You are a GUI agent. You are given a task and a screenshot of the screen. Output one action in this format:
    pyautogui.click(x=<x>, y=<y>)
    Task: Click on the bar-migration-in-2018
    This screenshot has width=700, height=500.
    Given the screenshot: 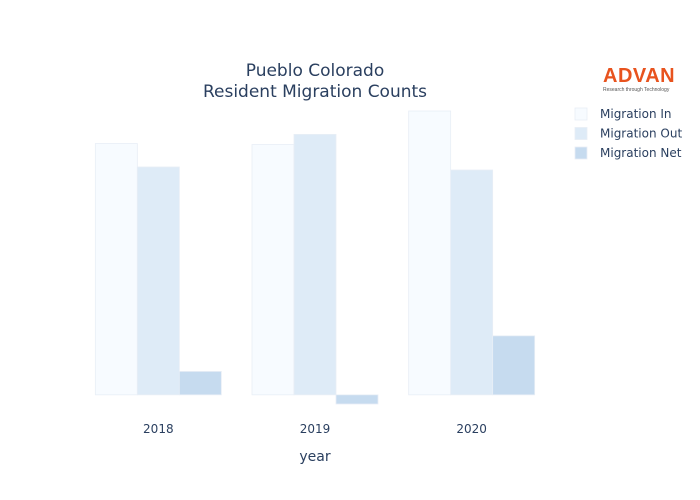 What is the action you would take?
    pyautogui.click(x=116, y=269)
    